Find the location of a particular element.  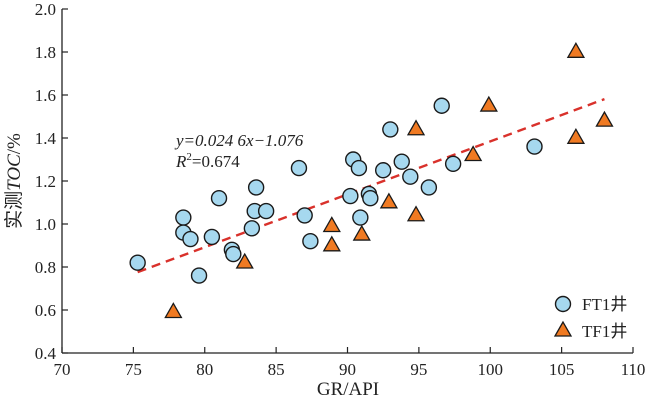

x-tick-label: 100 is located at coordinates (491, 369).